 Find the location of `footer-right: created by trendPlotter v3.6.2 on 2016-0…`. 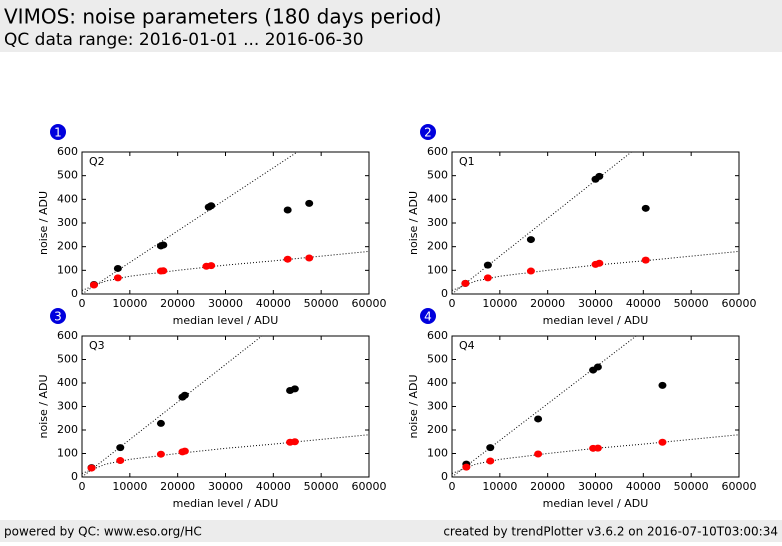

footer-right: created by trendPlotter v3.6.2 on 2016-0… is located at coordinates (610, 532).